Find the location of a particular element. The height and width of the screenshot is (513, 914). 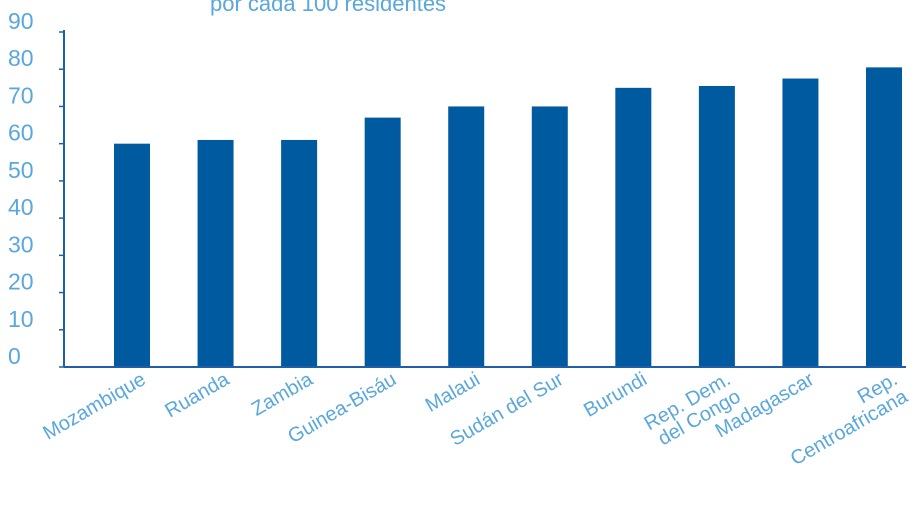

y-tick-label: 60 is located at coordinates (21, 133).